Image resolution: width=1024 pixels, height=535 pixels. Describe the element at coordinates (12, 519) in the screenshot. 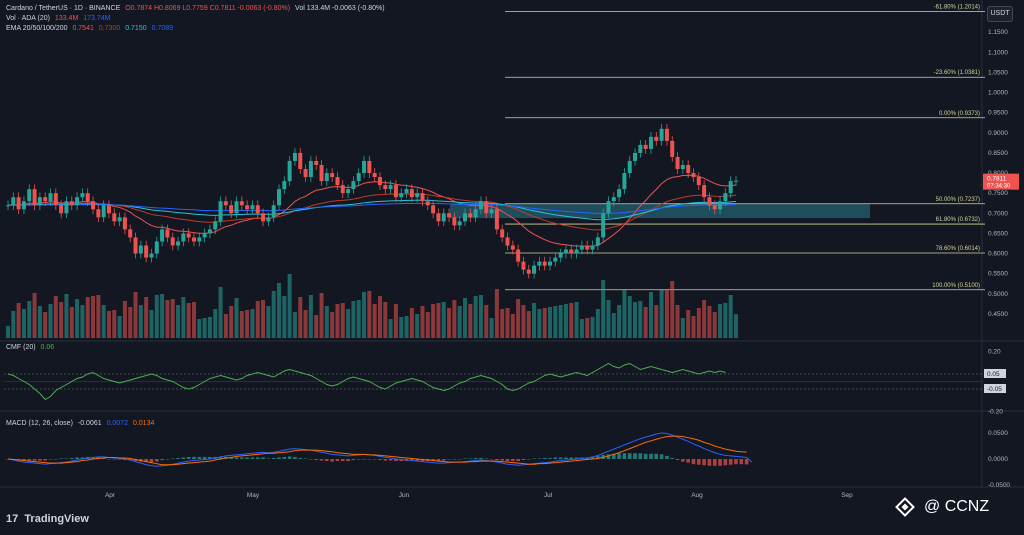

I see `tradingview-logo-icon: 17` at that location.